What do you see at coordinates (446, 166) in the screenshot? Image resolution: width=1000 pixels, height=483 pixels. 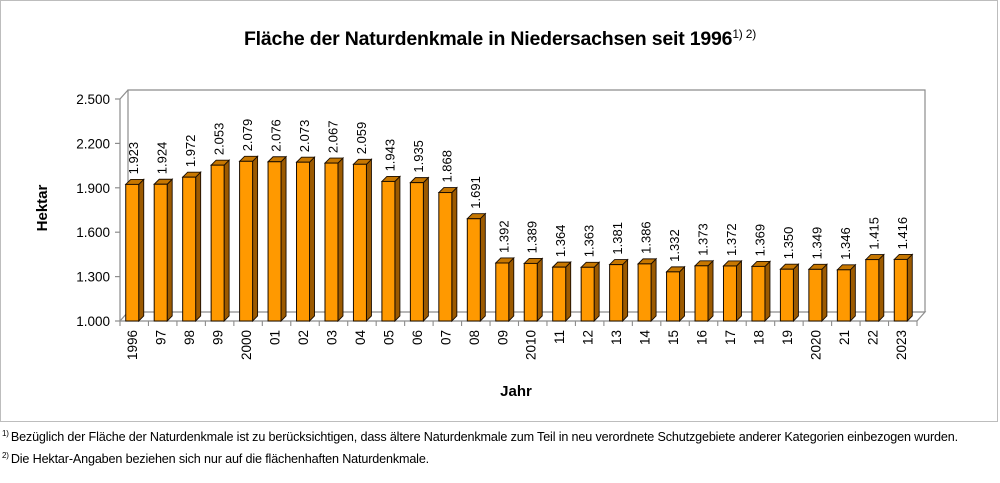 I see `data-label: 1.868` at bounding box center [446, 166].